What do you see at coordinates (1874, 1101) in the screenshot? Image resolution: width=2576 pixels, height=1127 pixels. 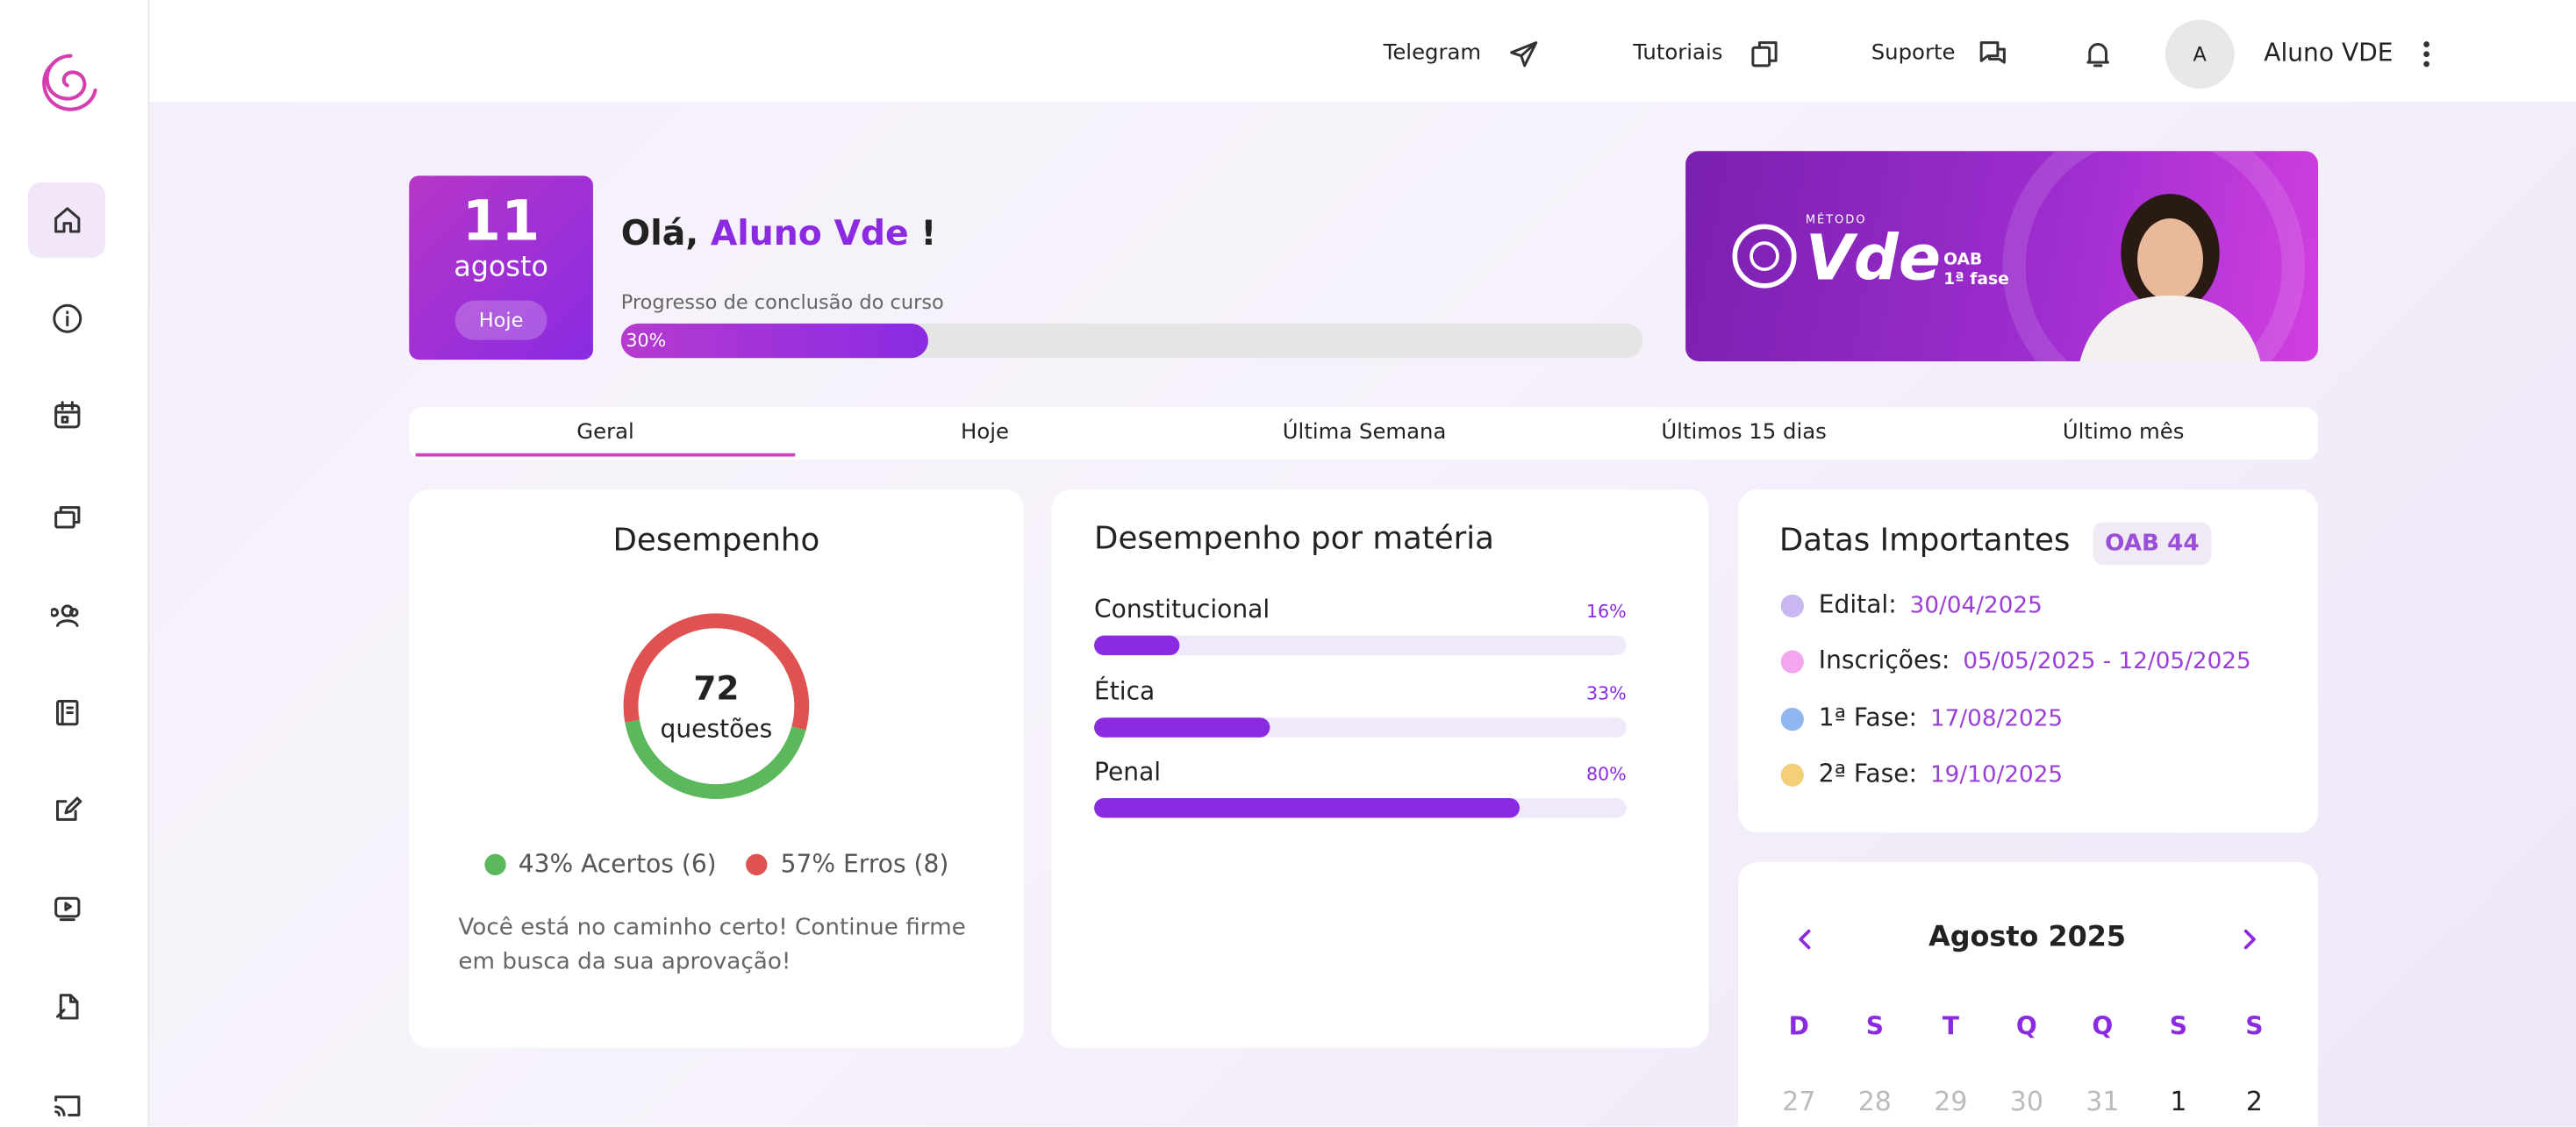 I see `day: 28` at bounding box center [1874, 1101].